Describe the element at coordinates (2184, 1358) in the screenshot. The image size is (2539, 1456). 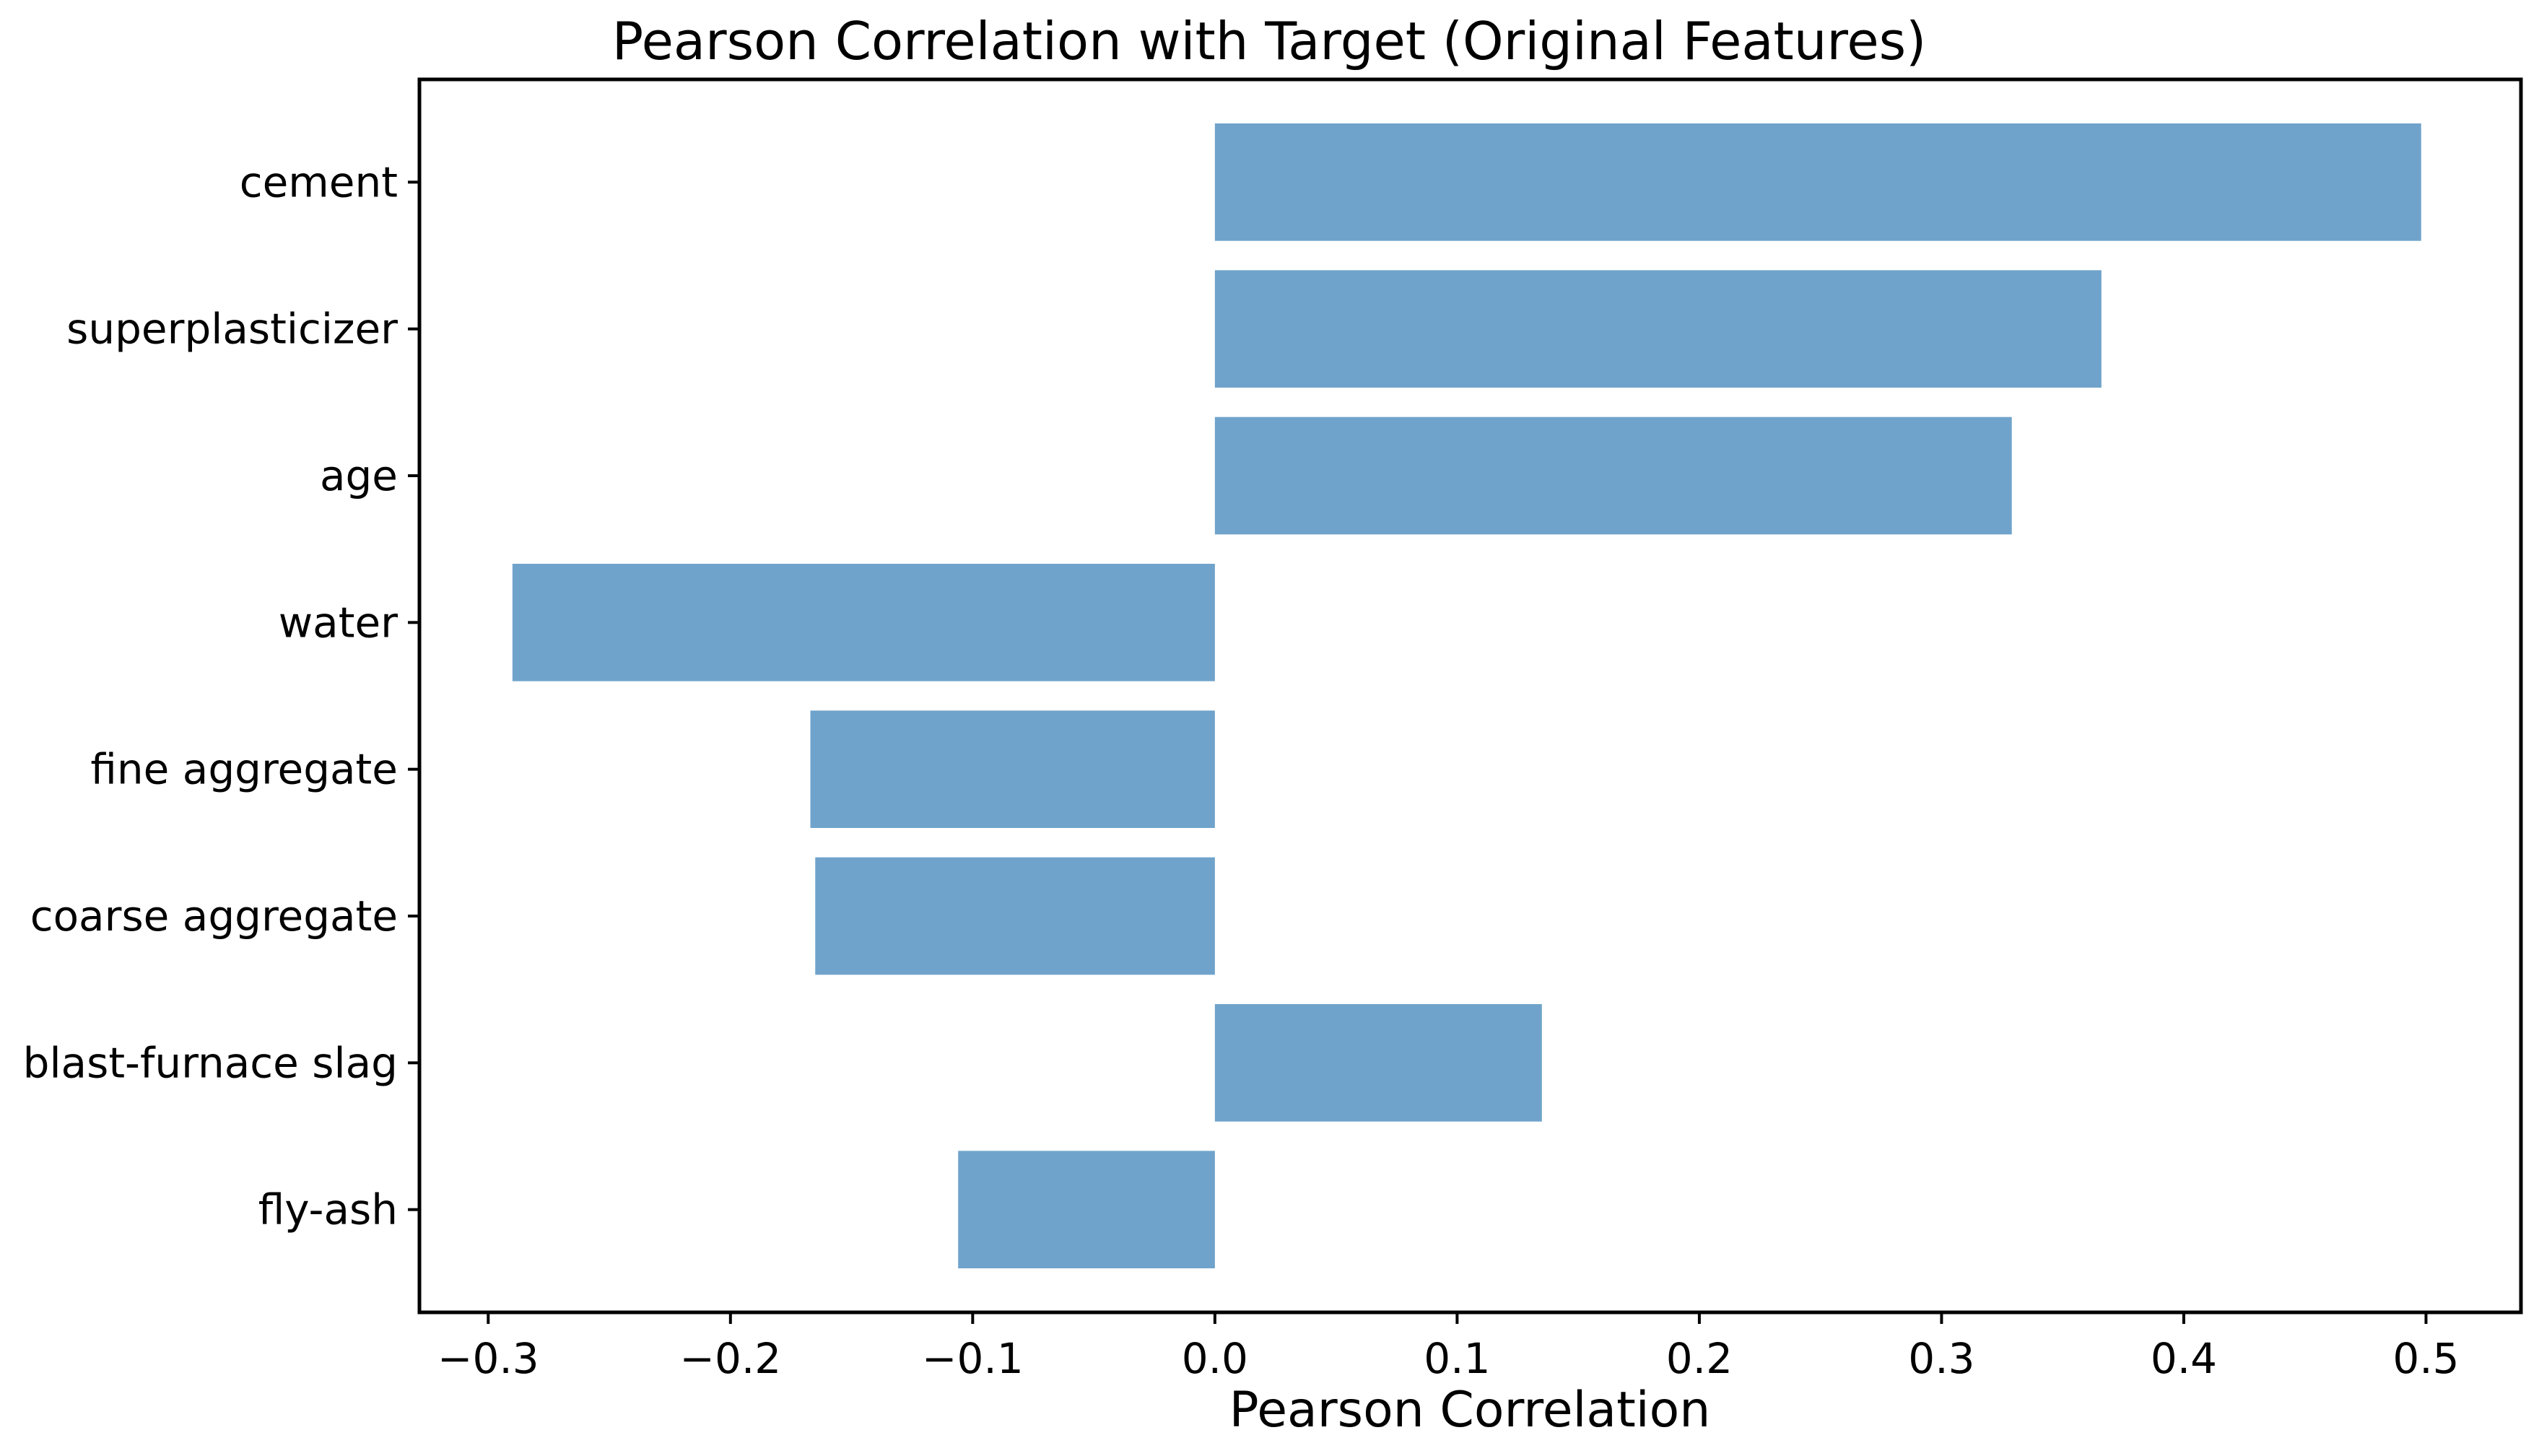
I see `x-tick-label: 0.4` at that location.